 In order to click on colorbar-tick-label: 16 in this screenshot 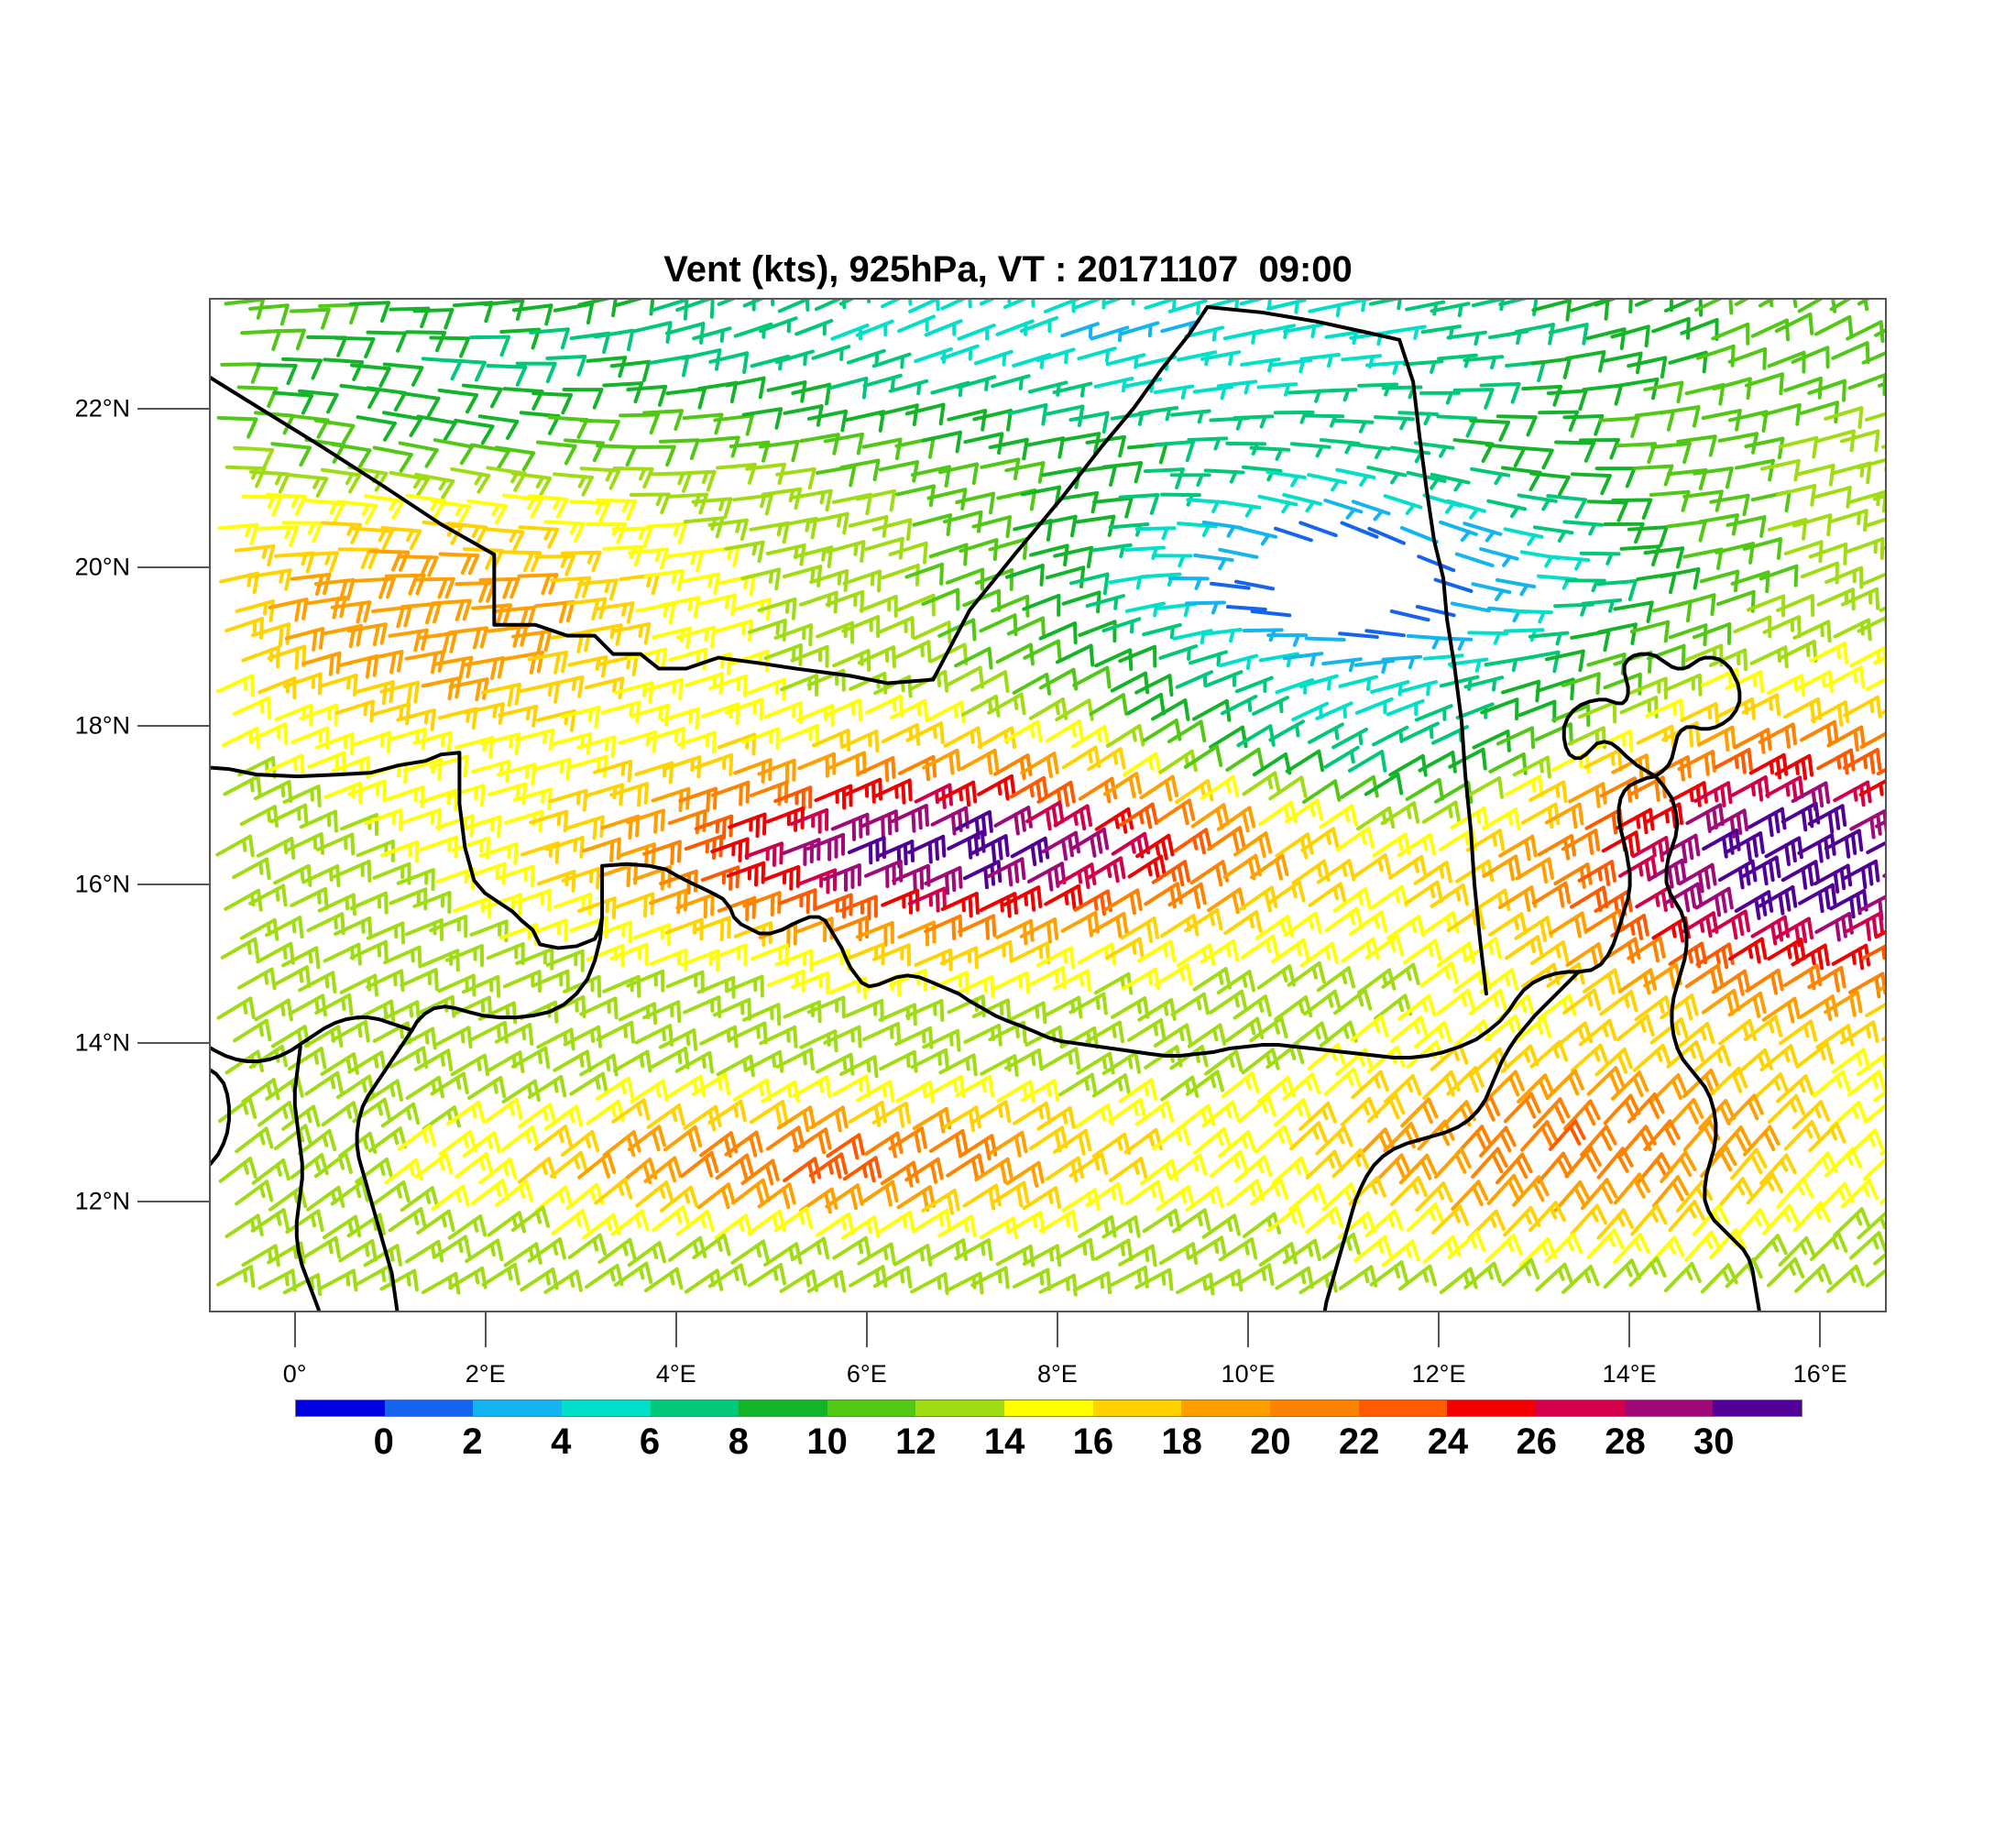, I will do `click(1093, 1441)`.